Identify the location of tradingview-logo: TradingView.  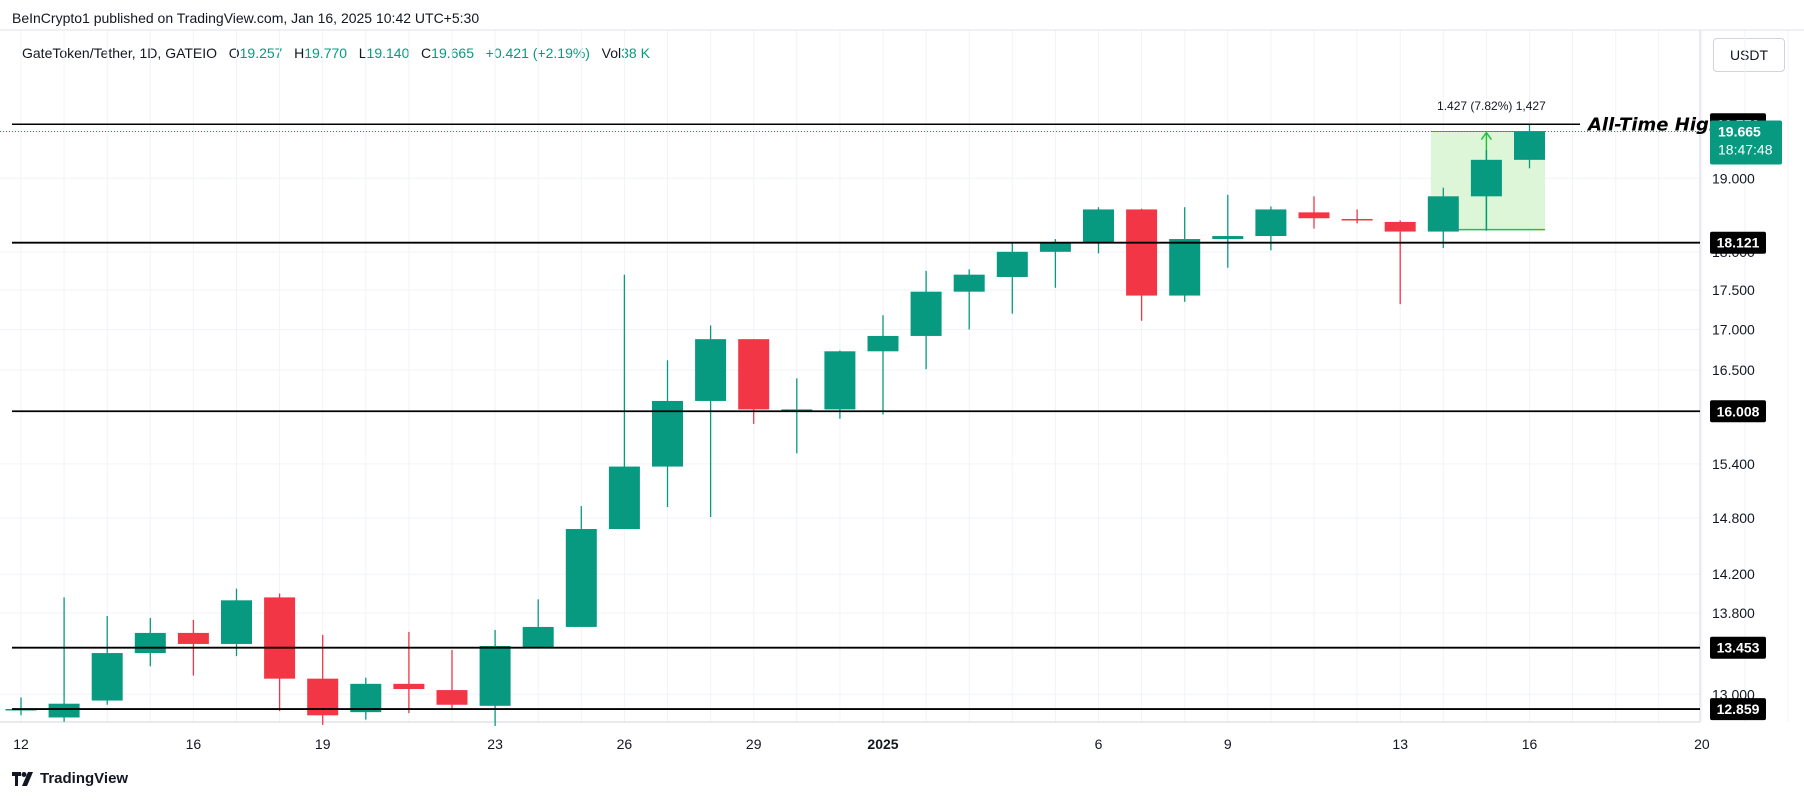
(70, 778).